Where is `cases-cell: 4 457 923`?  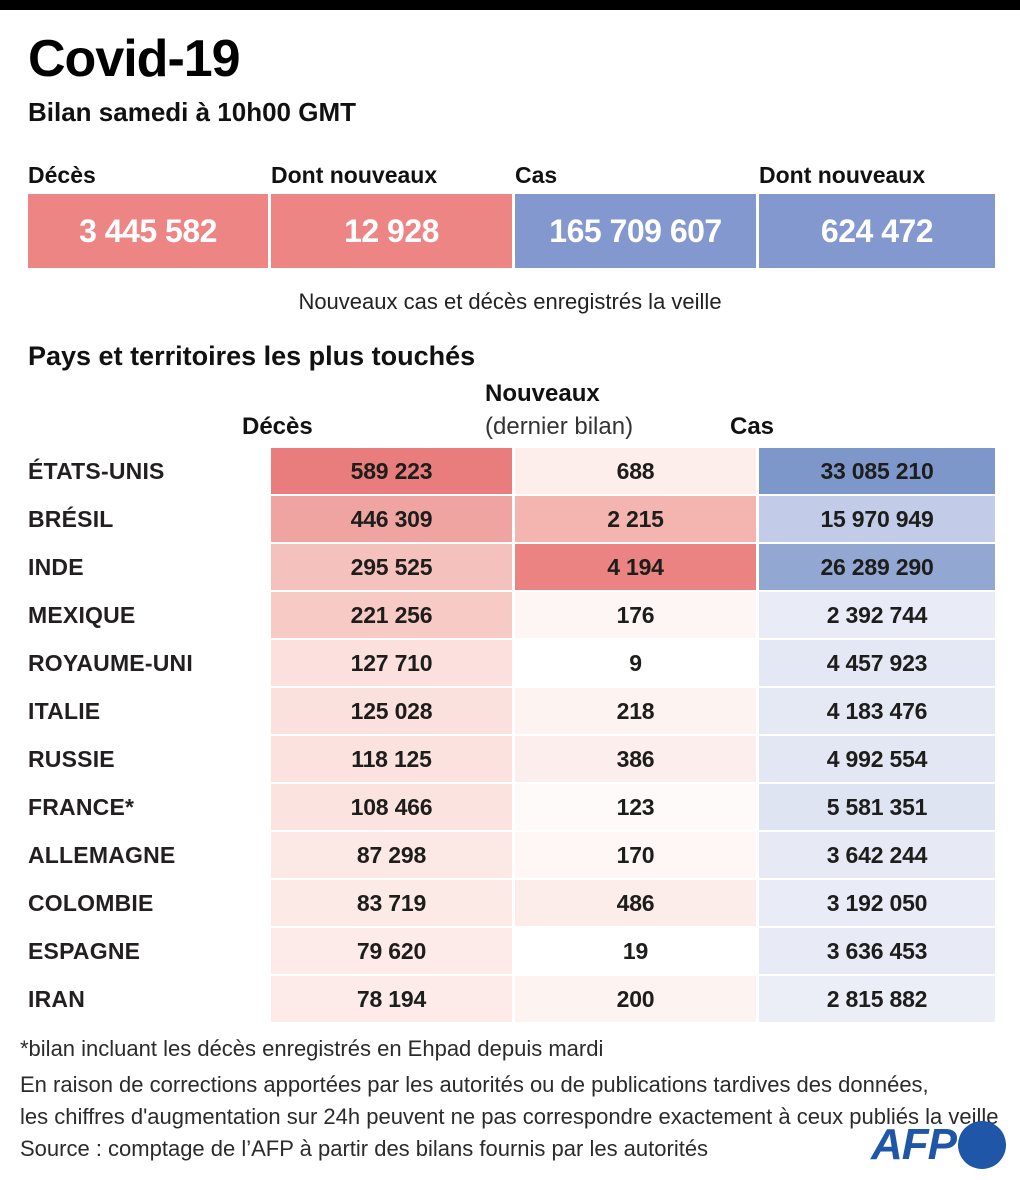 cases-cell: 4 457 923 is located at coordinates (877, 663).